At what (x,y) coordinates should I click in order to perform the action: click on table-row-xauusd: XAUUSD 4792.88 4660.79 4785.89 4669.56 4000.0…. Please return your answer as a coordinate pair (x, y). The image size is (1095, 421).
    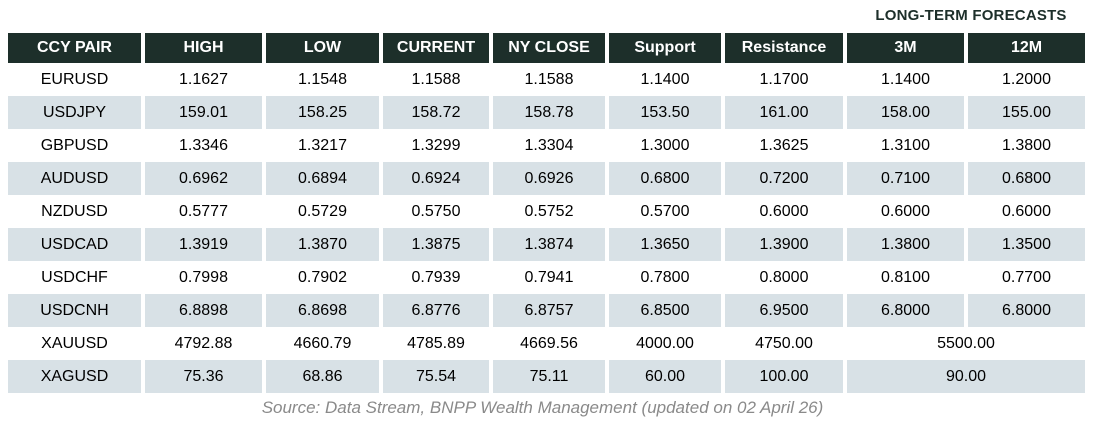
    Looking at the image, I should click on (546, 343).